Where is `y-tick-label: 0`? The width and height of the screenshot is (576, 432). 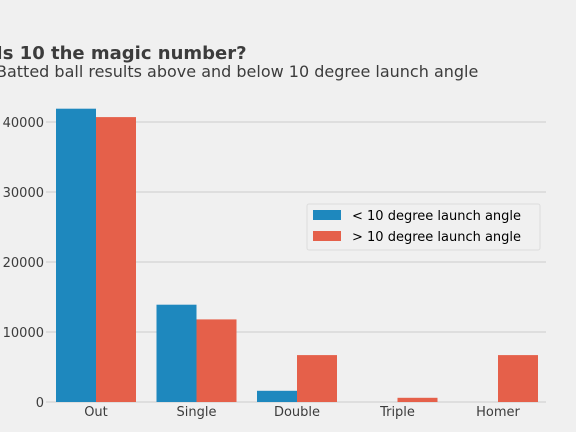 y-tick-label: 0 is located at coordinates (40, 403).